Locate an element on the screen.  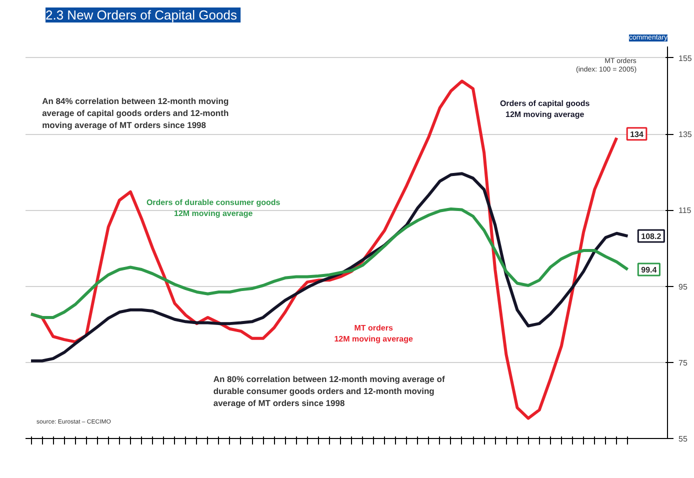
annotation: An 80% correlation between 12-month moving average of durable consumer goods orders and 12-month moving average of MT orders since 1998 is located at coordinates (329, 391).